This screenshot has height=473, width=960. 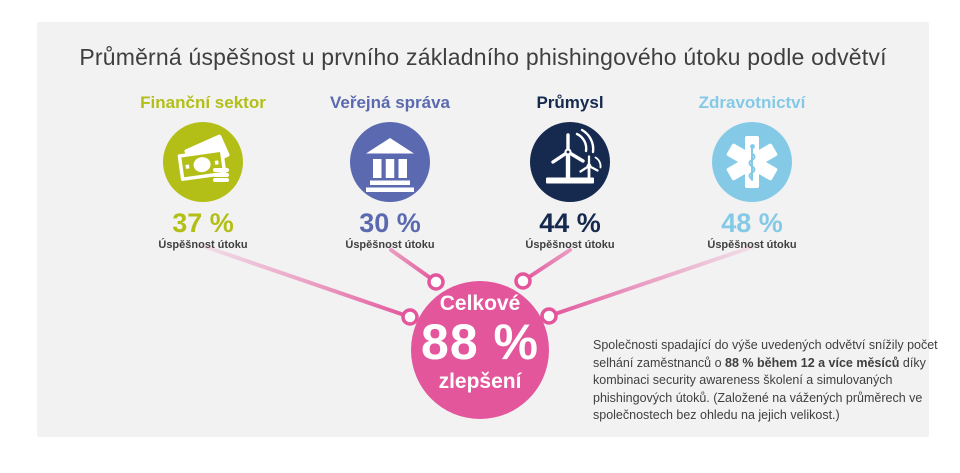 I want to click on wind-turbine-icon, so click(x=570, y=162).